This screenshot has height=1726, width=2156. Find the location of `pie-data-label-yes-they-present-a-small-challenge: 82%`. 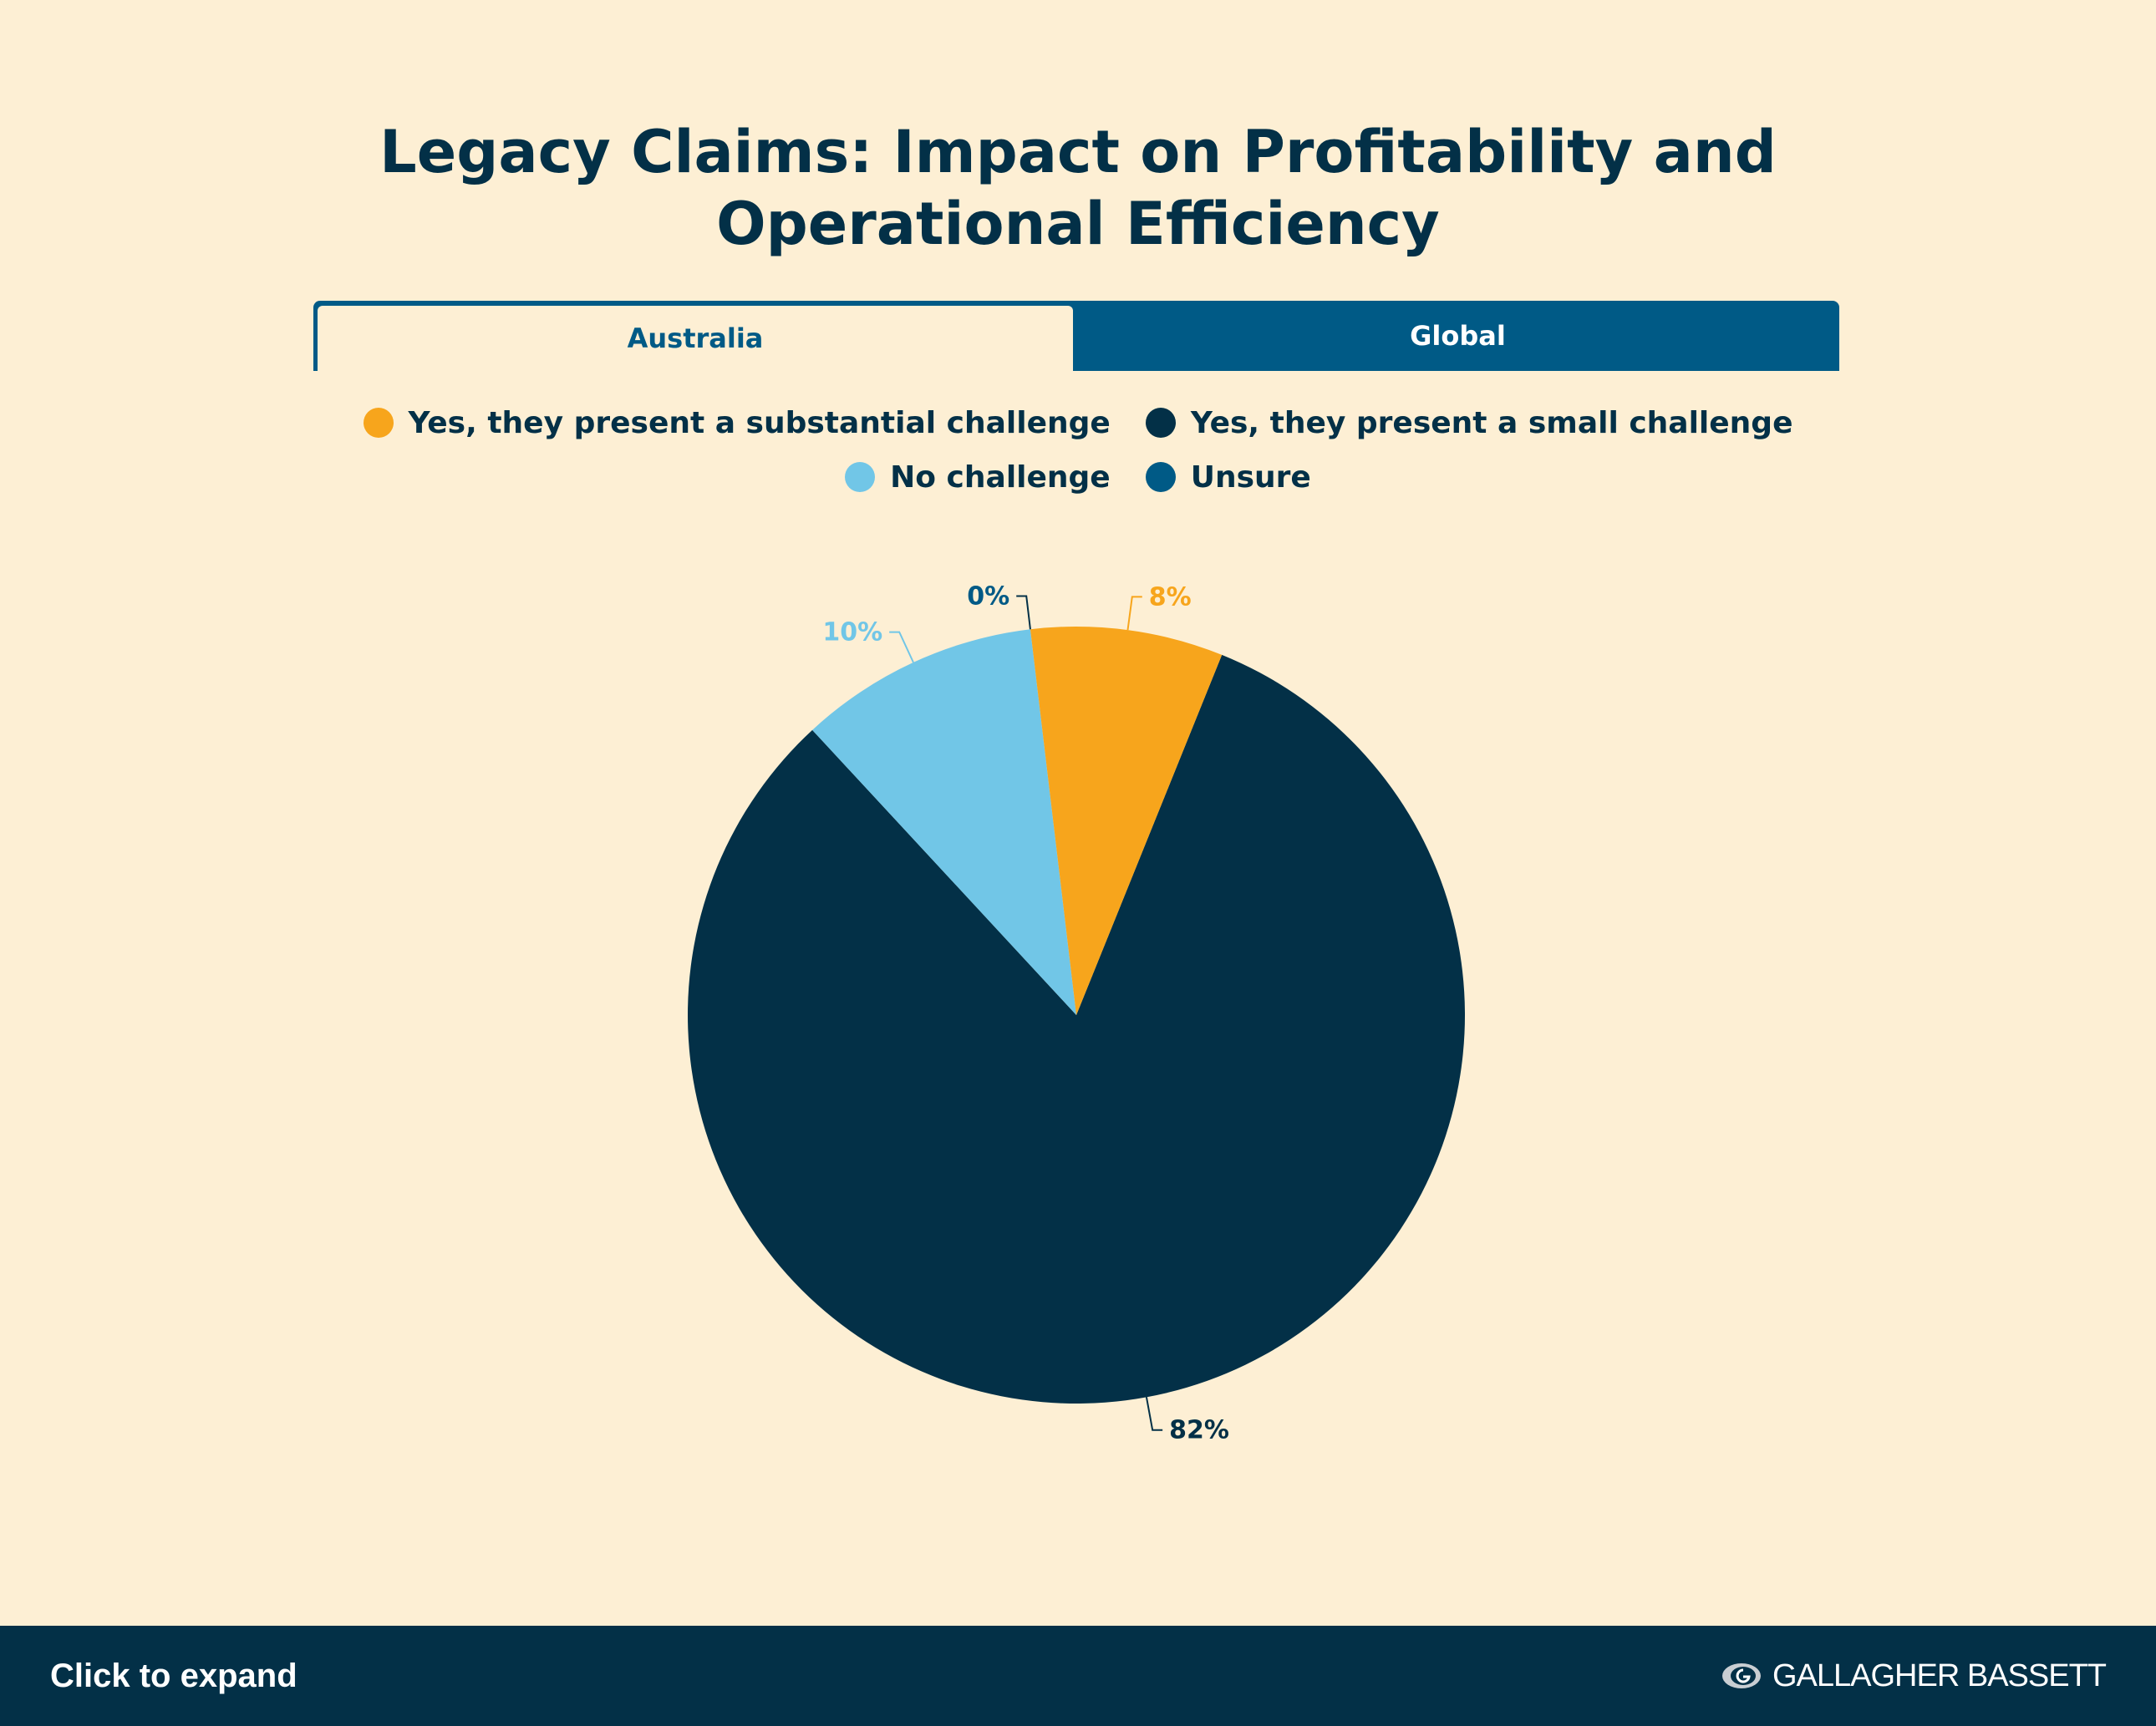

pie-data-label-yes-they-present-a-small-challenge: 82% is located at coordinates (1199, 1430).